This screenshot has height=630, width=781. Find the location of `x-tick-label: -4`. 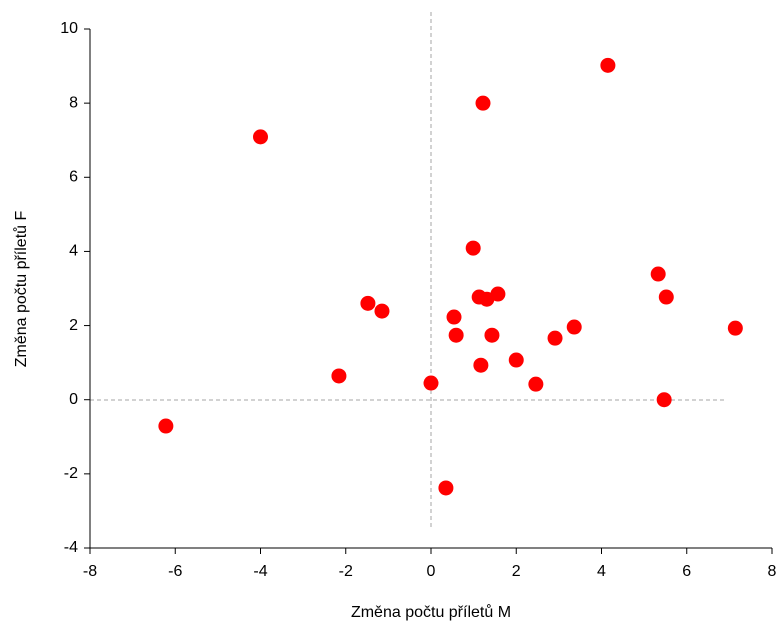

x-tick-label: -4 is located at coordinates (260, 571).